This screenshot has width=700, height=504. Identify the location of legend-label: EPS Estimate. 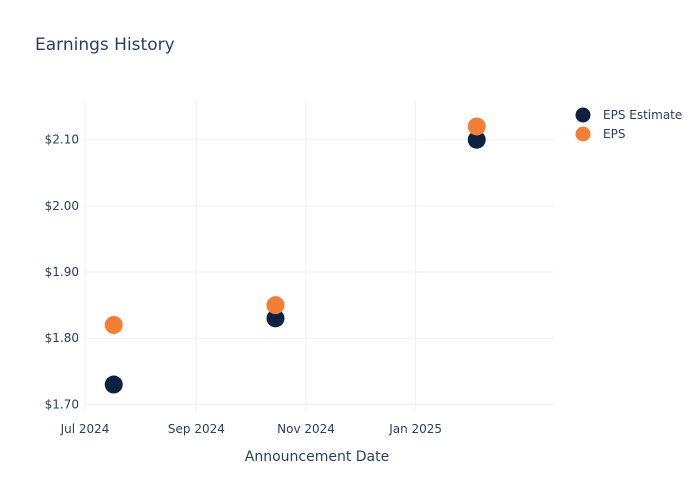
(642, 115).